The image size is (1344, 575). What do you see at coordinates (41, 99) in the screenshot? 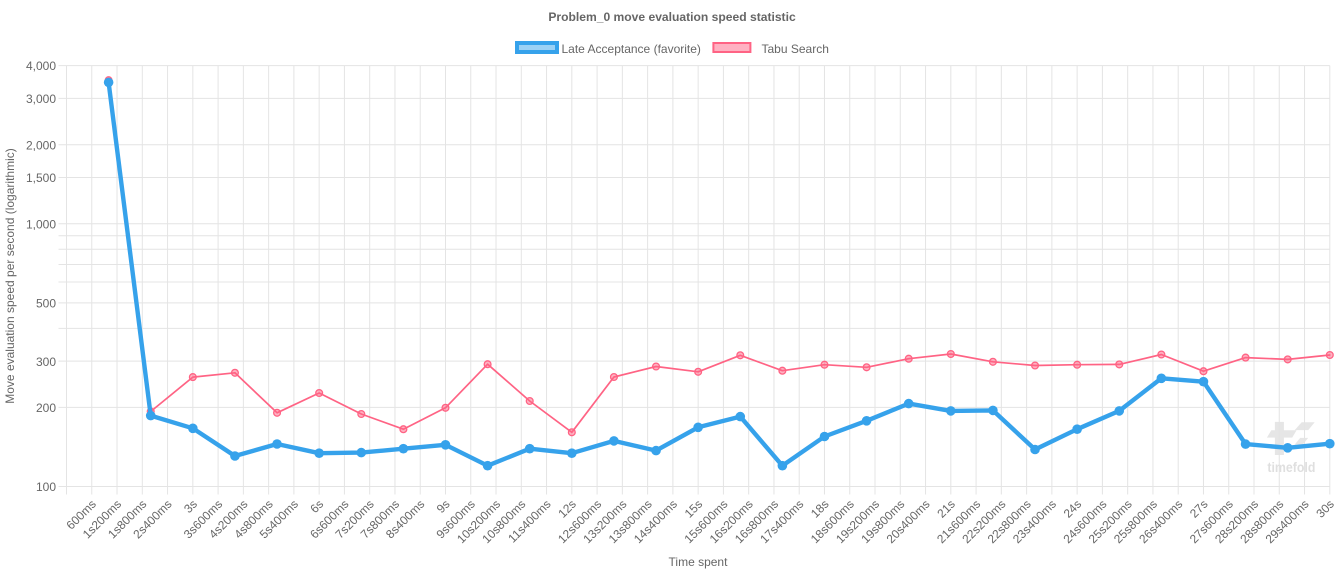
I see `svg-text: 3,000` at bounding box center [41, 99].